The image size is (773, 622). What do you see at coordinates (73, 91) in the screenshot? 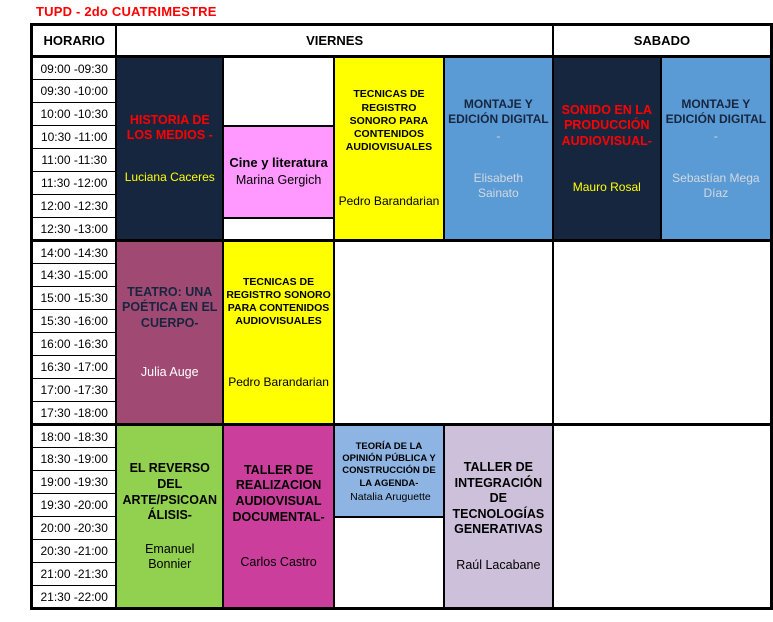
I see `time-slot-cell: 09:30 -10:00` at bounding box center [73, 91].